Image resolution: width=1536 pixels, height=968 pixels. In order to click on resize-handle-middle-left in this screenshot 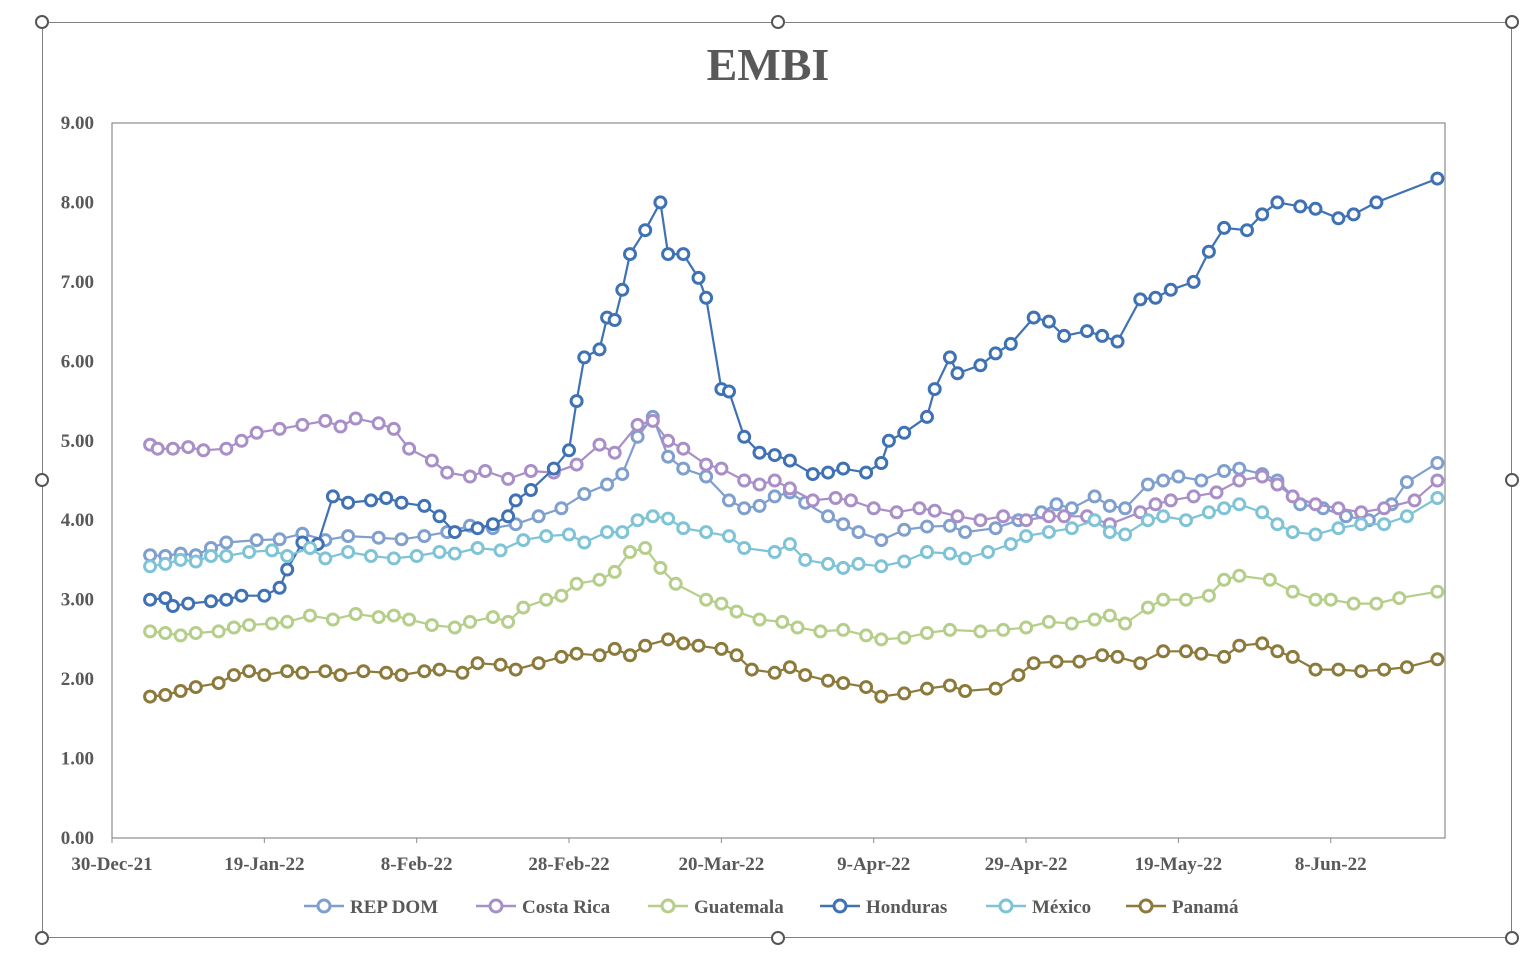, I will do `click(42, 480)`.